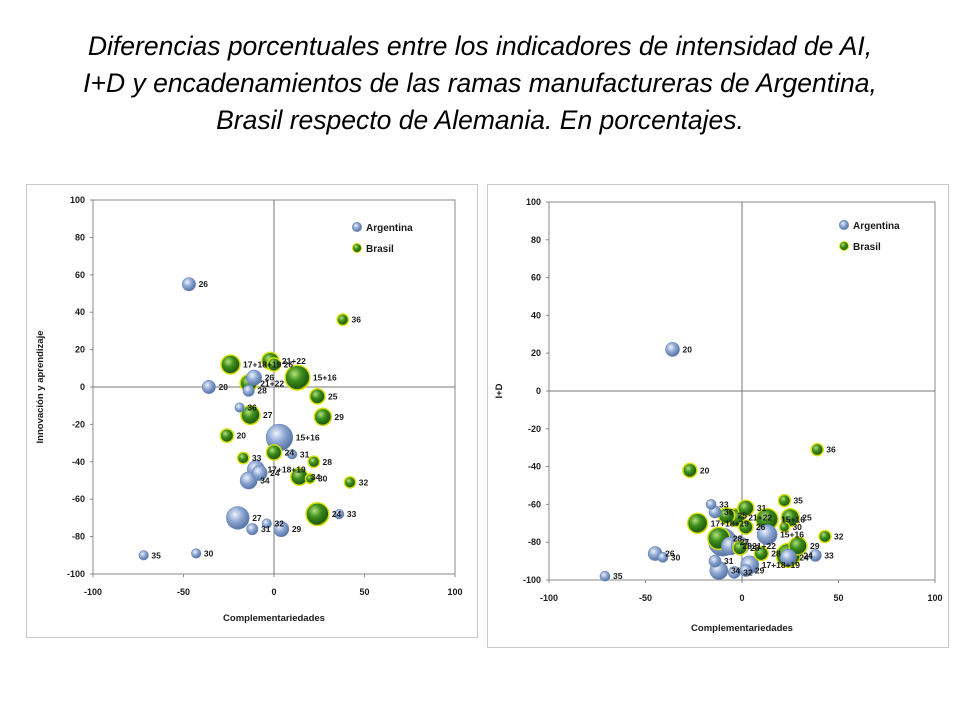 This screenshot has width=960, height=720. What do you see at coordinates (839, 537) in the screenshot?
I see `brasil-point-label: 32` at bounding box center [839, 537].